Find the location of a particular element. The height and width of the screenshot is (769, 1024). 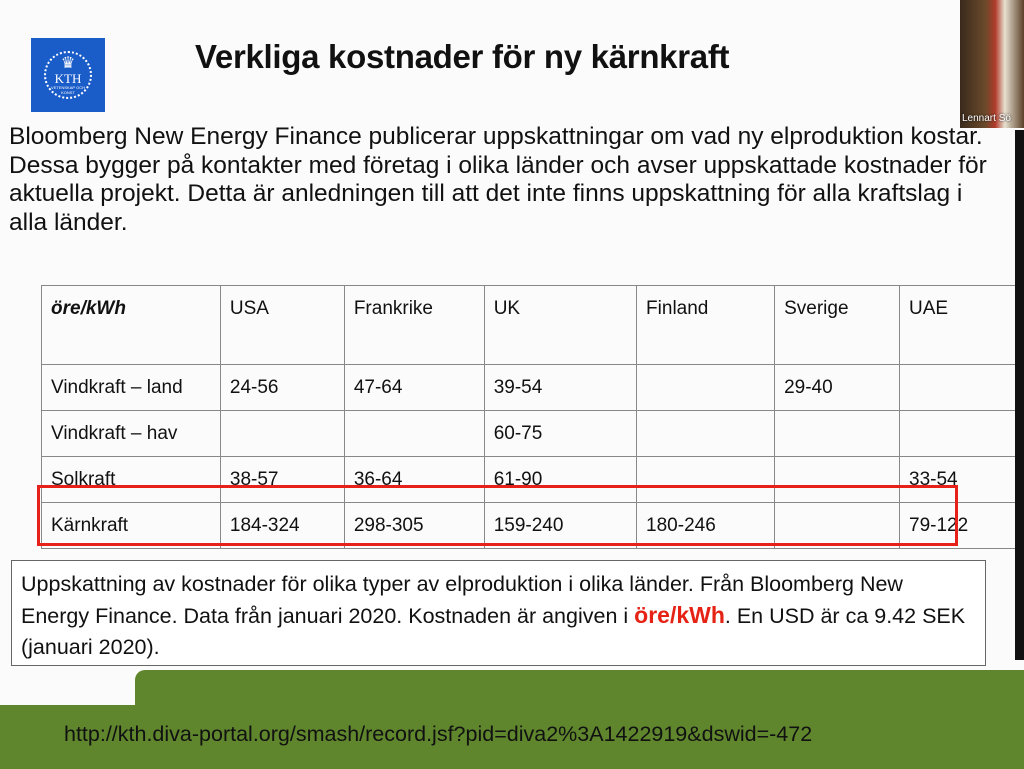

table-header-cell: USA is located at coordinates (282, 325).